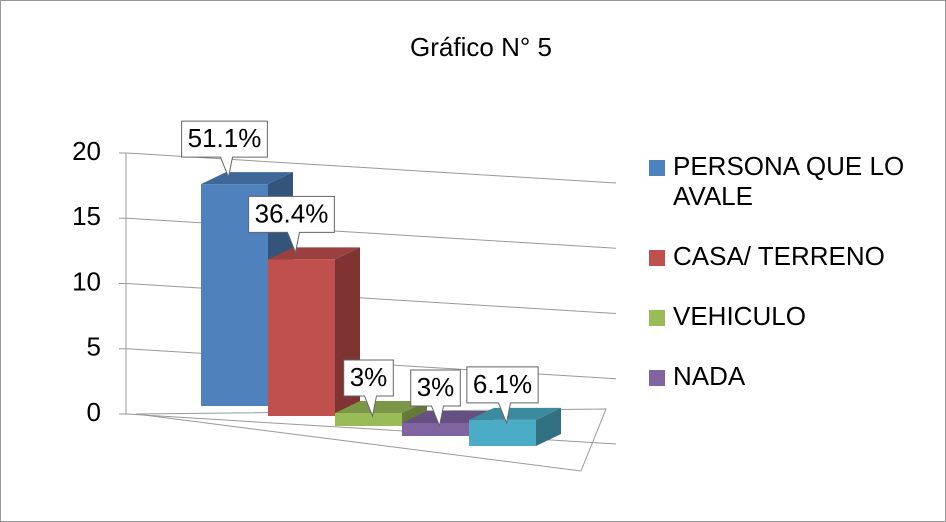 Image resolution: width=946 pixels, height=522 pixels. I want to click on legend-label: VEHICULO, so click(739, 316).